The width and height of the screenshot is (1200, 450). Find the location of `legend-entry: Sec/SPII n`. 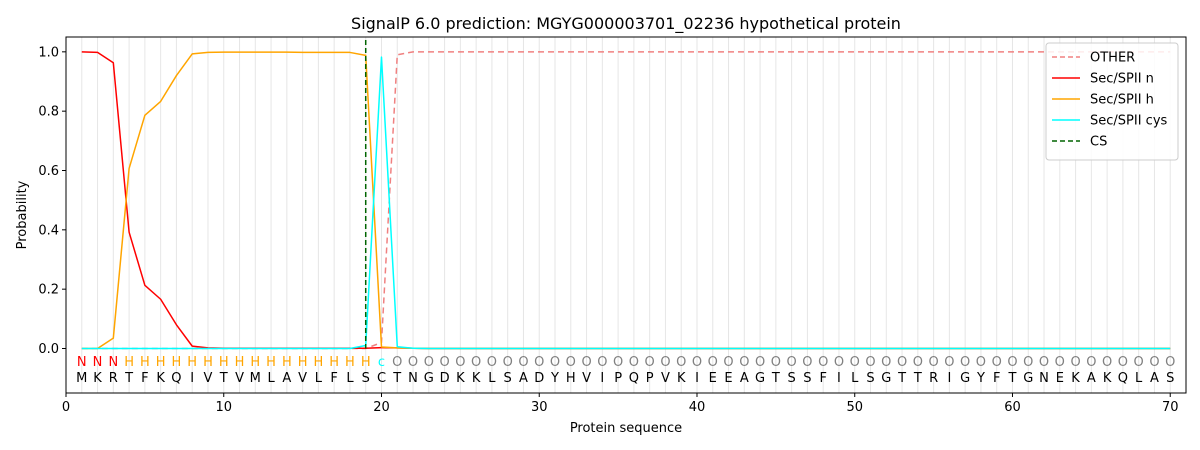

legend-entry: Sec/SPII n is located at coordinates (1122, 79).